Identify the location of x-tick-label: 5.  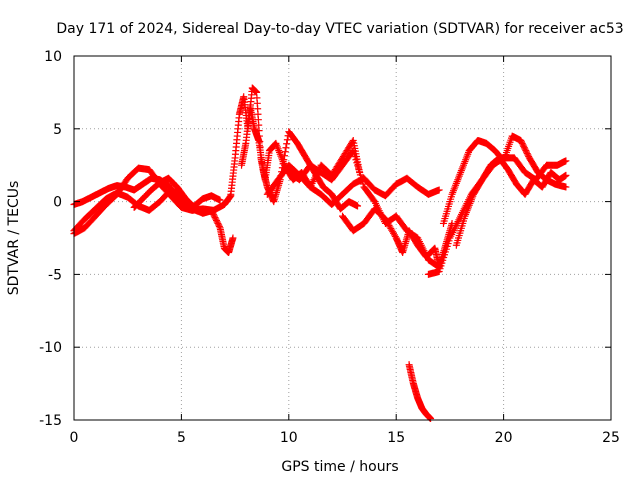
(181, 438).